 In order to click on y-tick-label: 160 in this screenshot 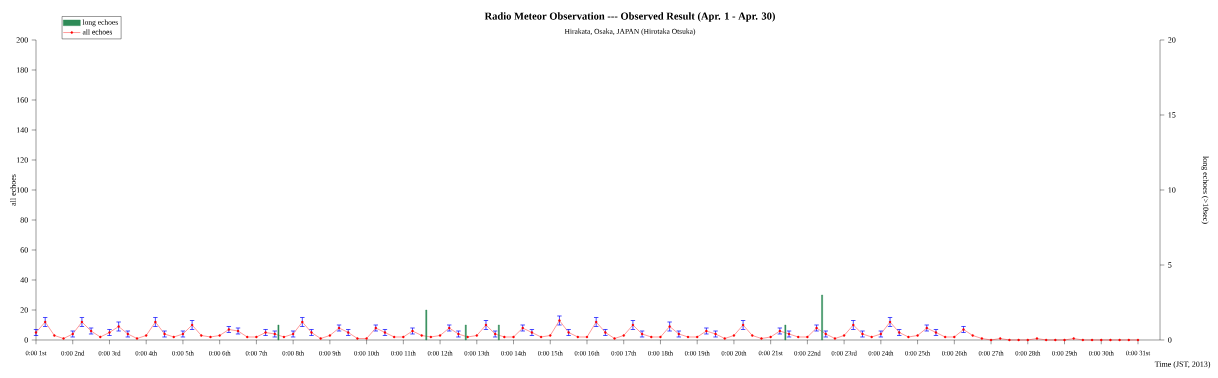, I will do `click(22, 100)`.